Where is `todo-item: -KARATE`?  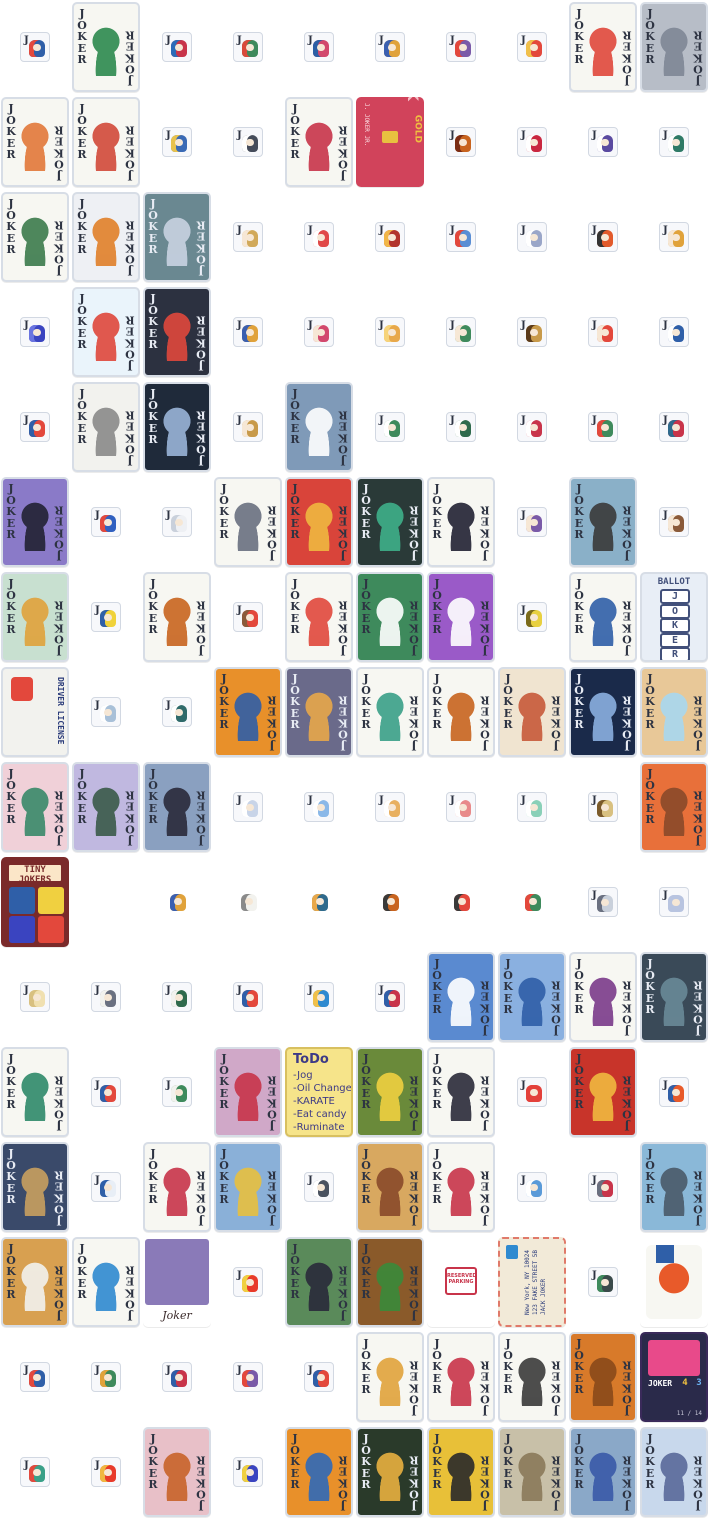 todo-item: -KARATE is located at coordinates (314, 1101).